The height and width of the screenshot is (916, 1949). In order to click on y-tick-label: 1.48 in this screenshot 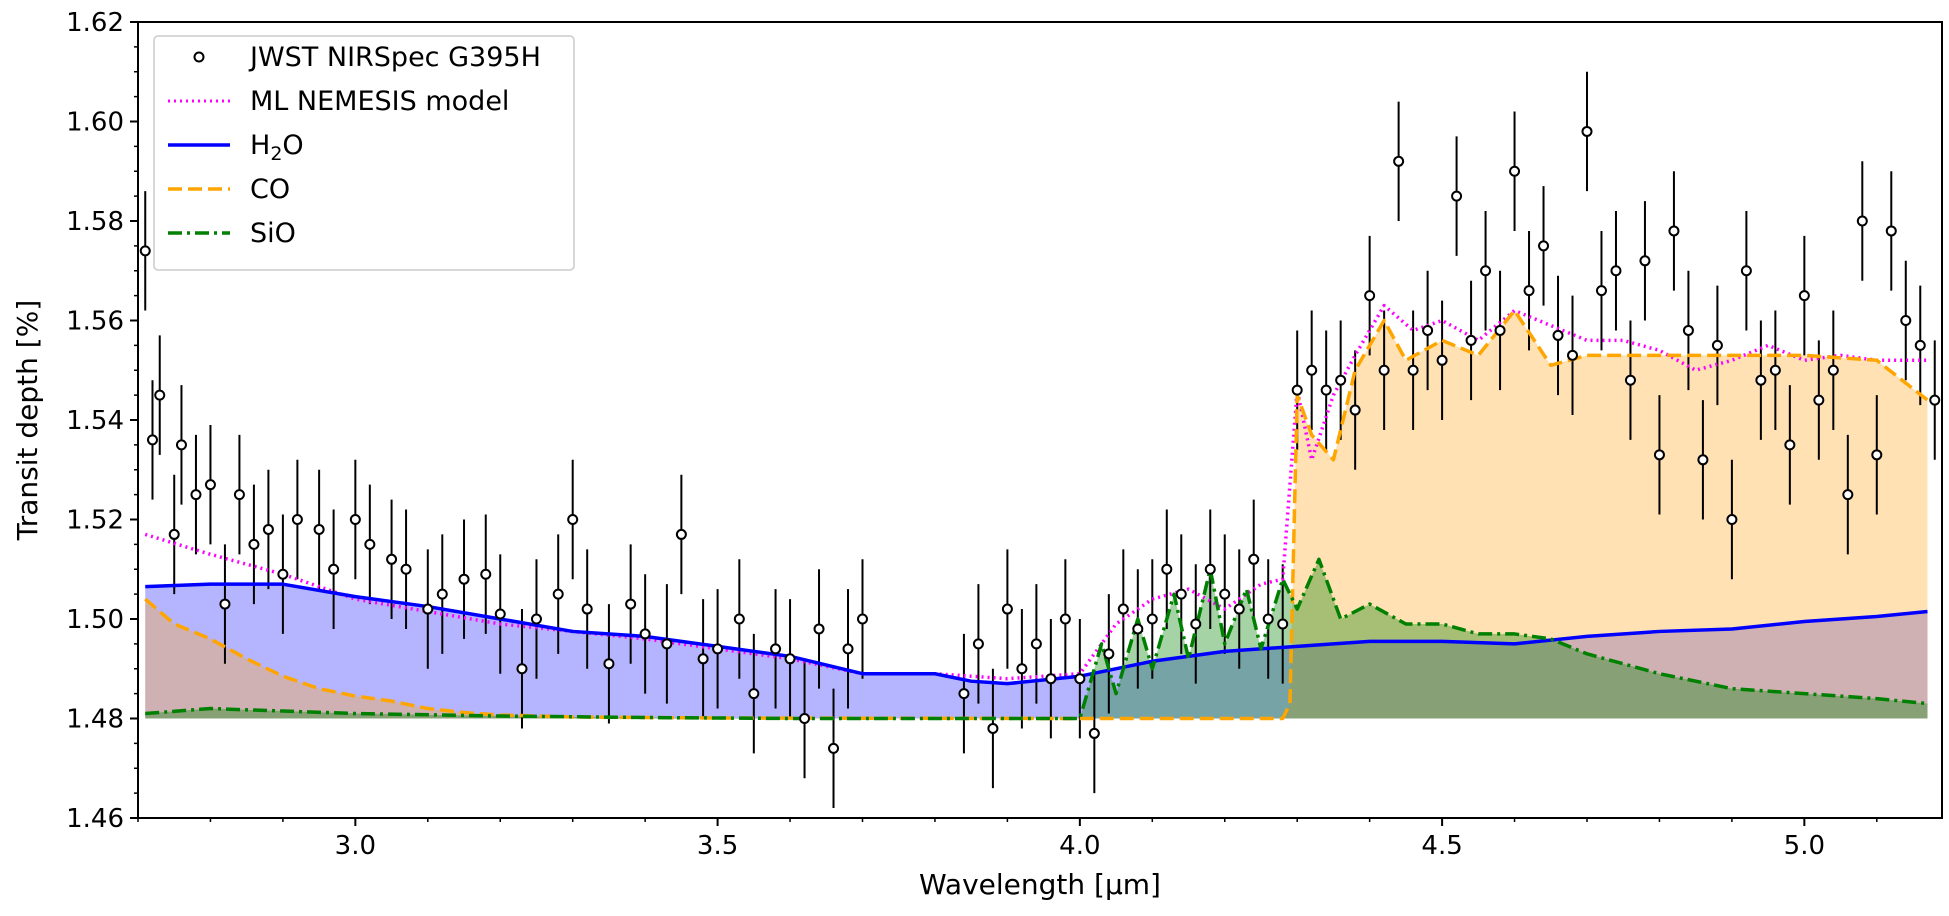, I will do `click(95, 720)`.